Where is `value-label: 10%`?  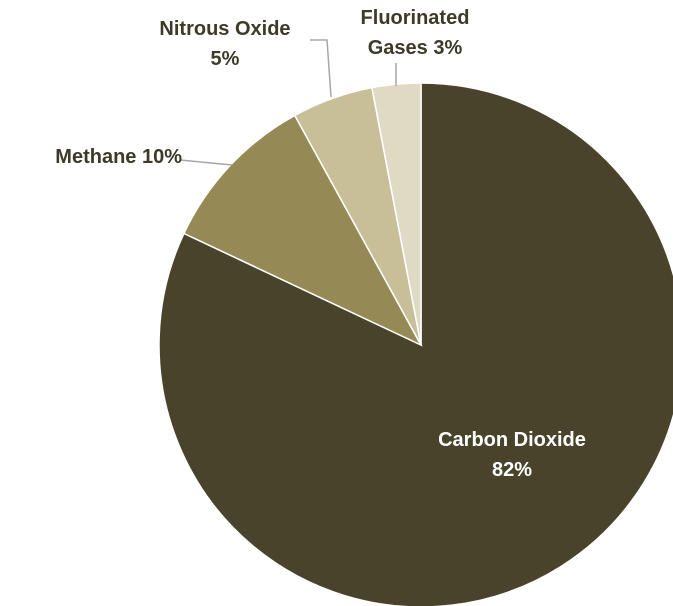
value-label: 10% is located at coordinates (161, 157).